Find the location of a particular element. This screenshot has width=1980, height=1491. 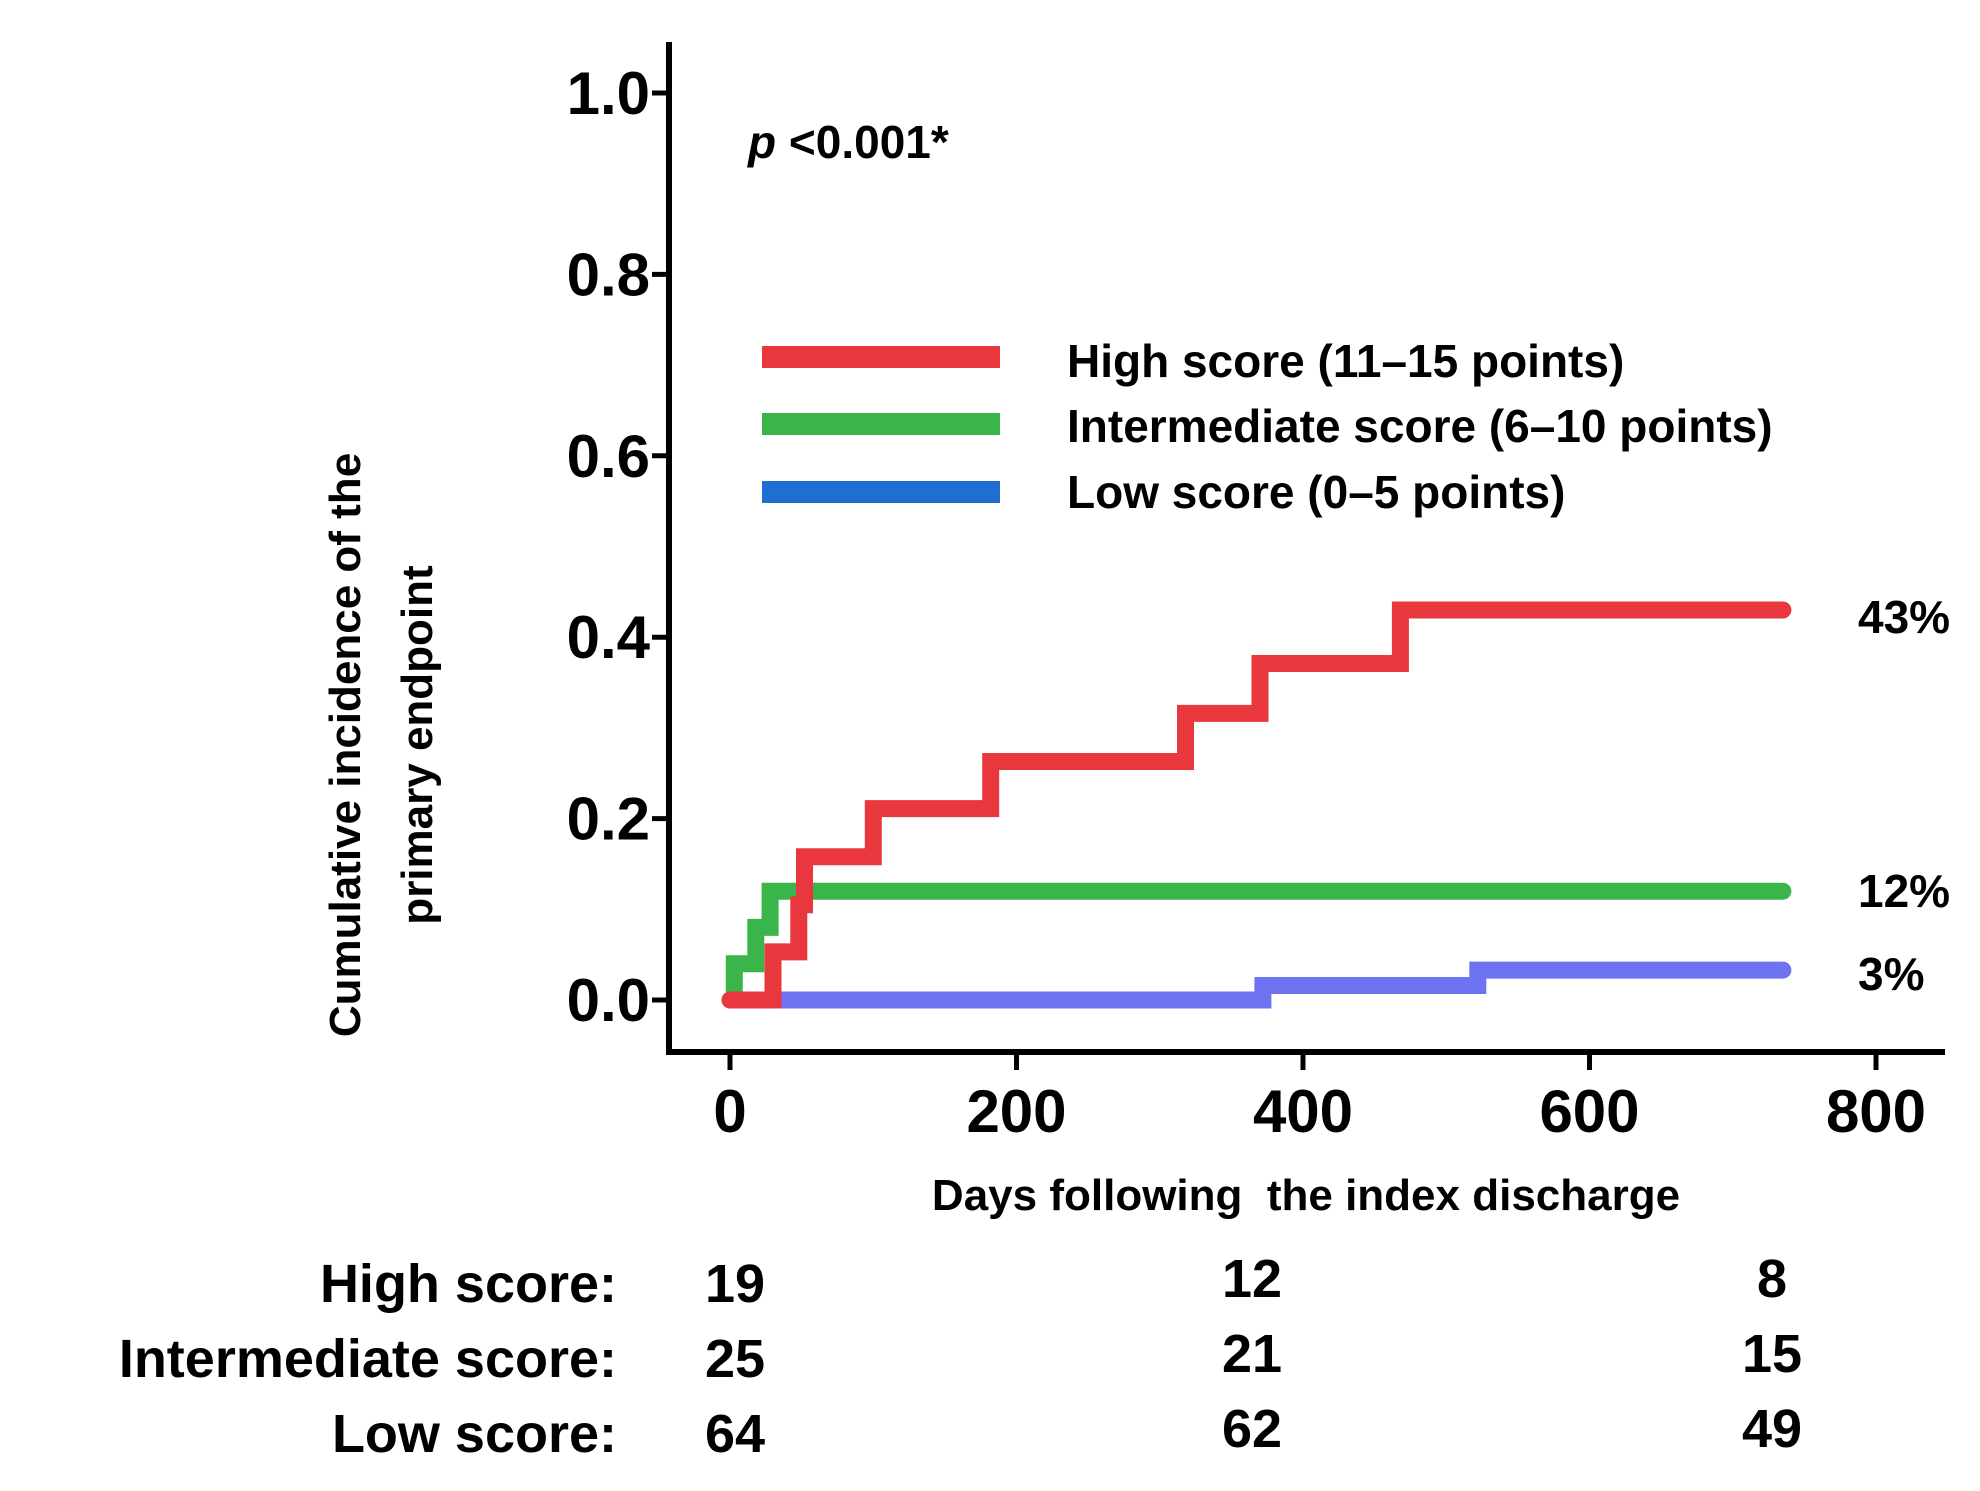

series-line-low is located at coordinates (1278, 985).